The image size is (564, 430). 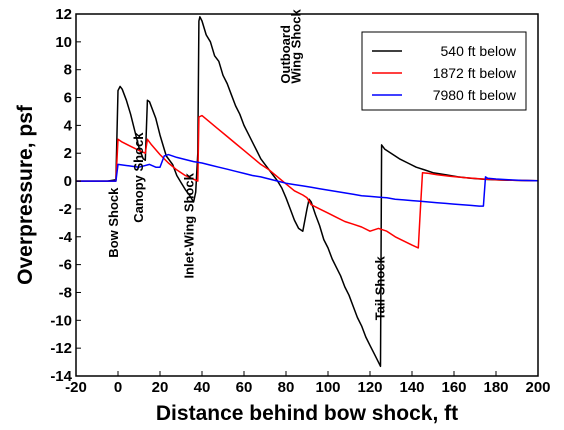 What do you see at coordinates (68, 153) in the screenshot?
I see `y-tick-label: 2` at bounding box center [68, 153].